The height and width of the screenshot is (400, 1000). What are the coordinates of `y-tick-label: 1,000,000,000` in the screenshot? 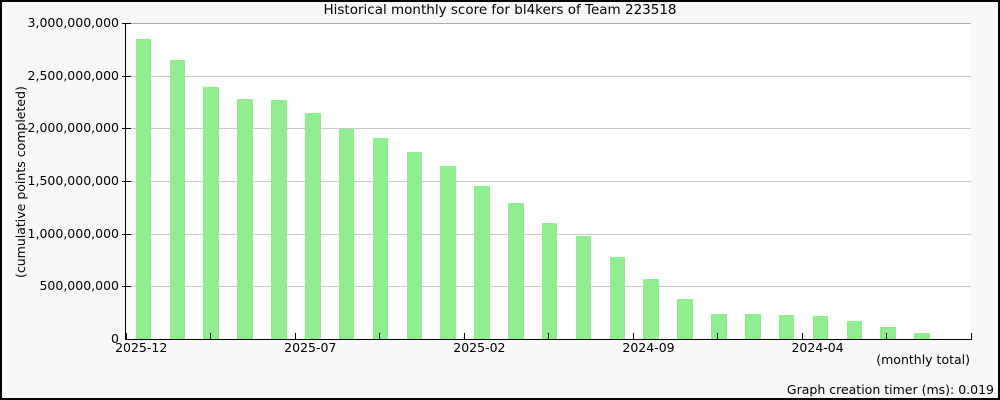 It's located at (73, 233).